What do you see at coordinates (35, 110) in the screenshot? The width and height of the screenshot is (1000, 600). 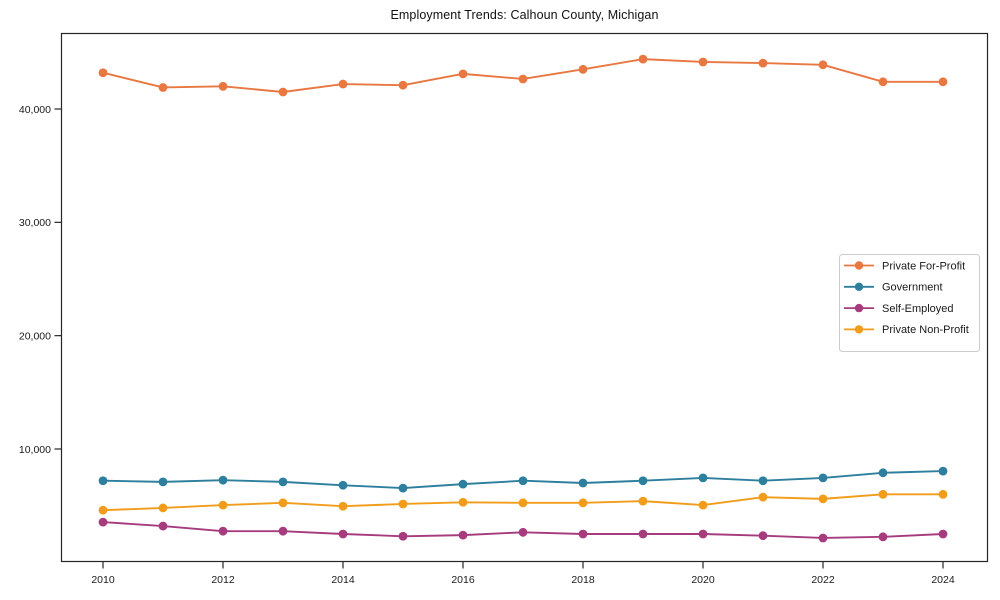 I see `y-tick-label: 40,000` at bounding box center [35, 110].